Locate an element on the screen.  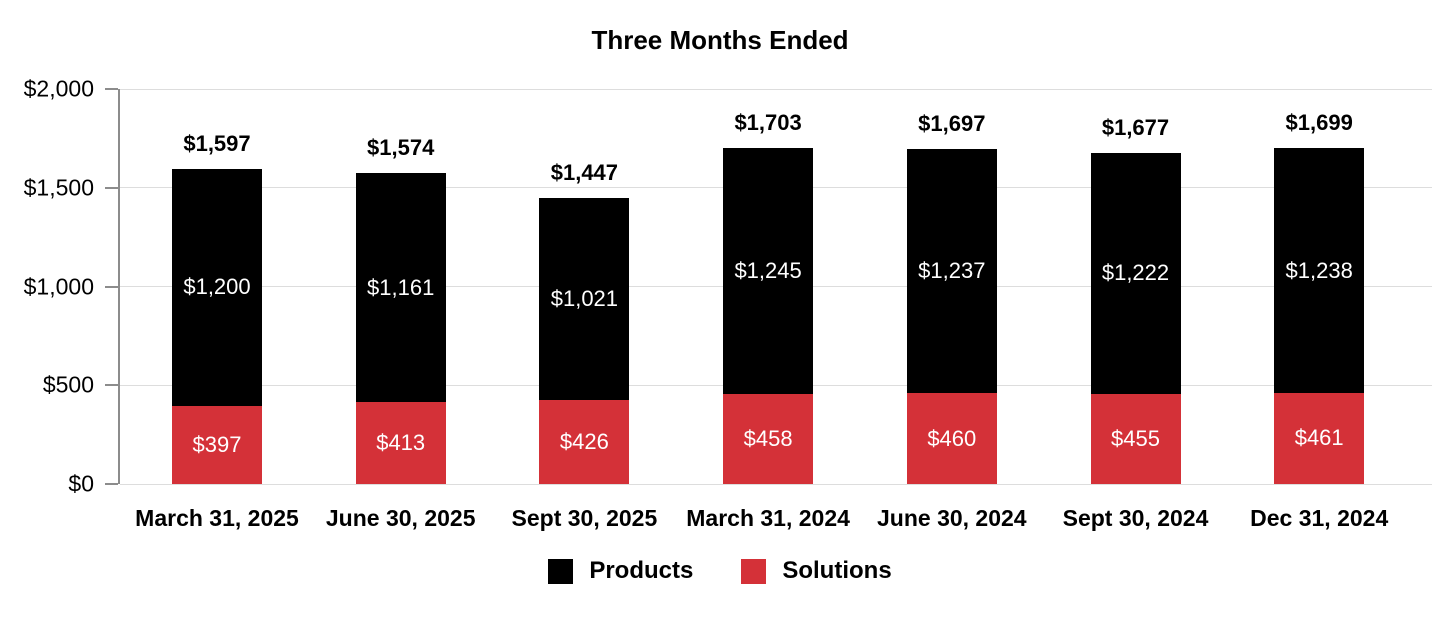
legend-item-solutions: Solutions is located at coordinates (816, 571).